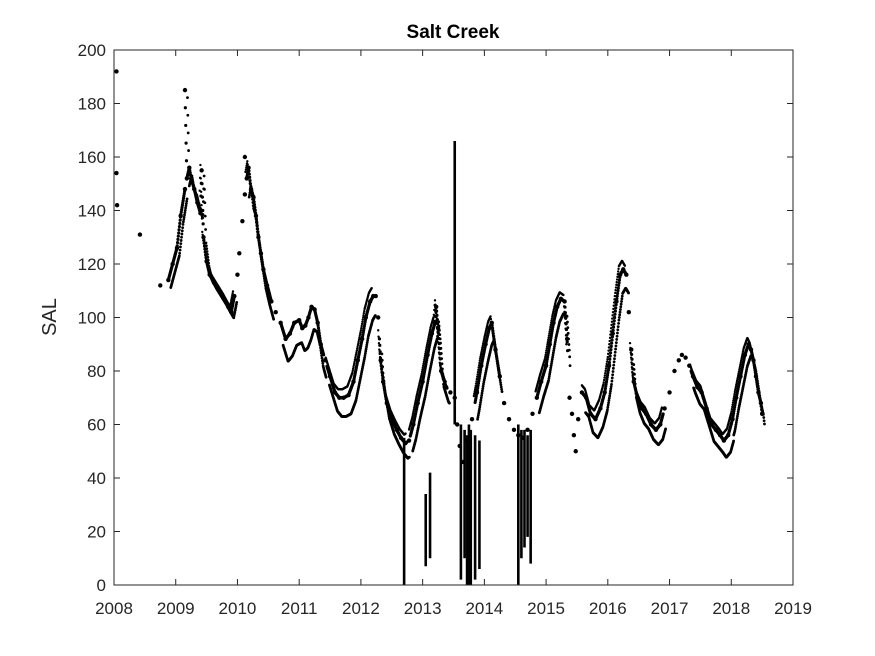 The height and width of the screenshot is (656, 875). I want to click on y-tick-label: 0, so click(101, 585).